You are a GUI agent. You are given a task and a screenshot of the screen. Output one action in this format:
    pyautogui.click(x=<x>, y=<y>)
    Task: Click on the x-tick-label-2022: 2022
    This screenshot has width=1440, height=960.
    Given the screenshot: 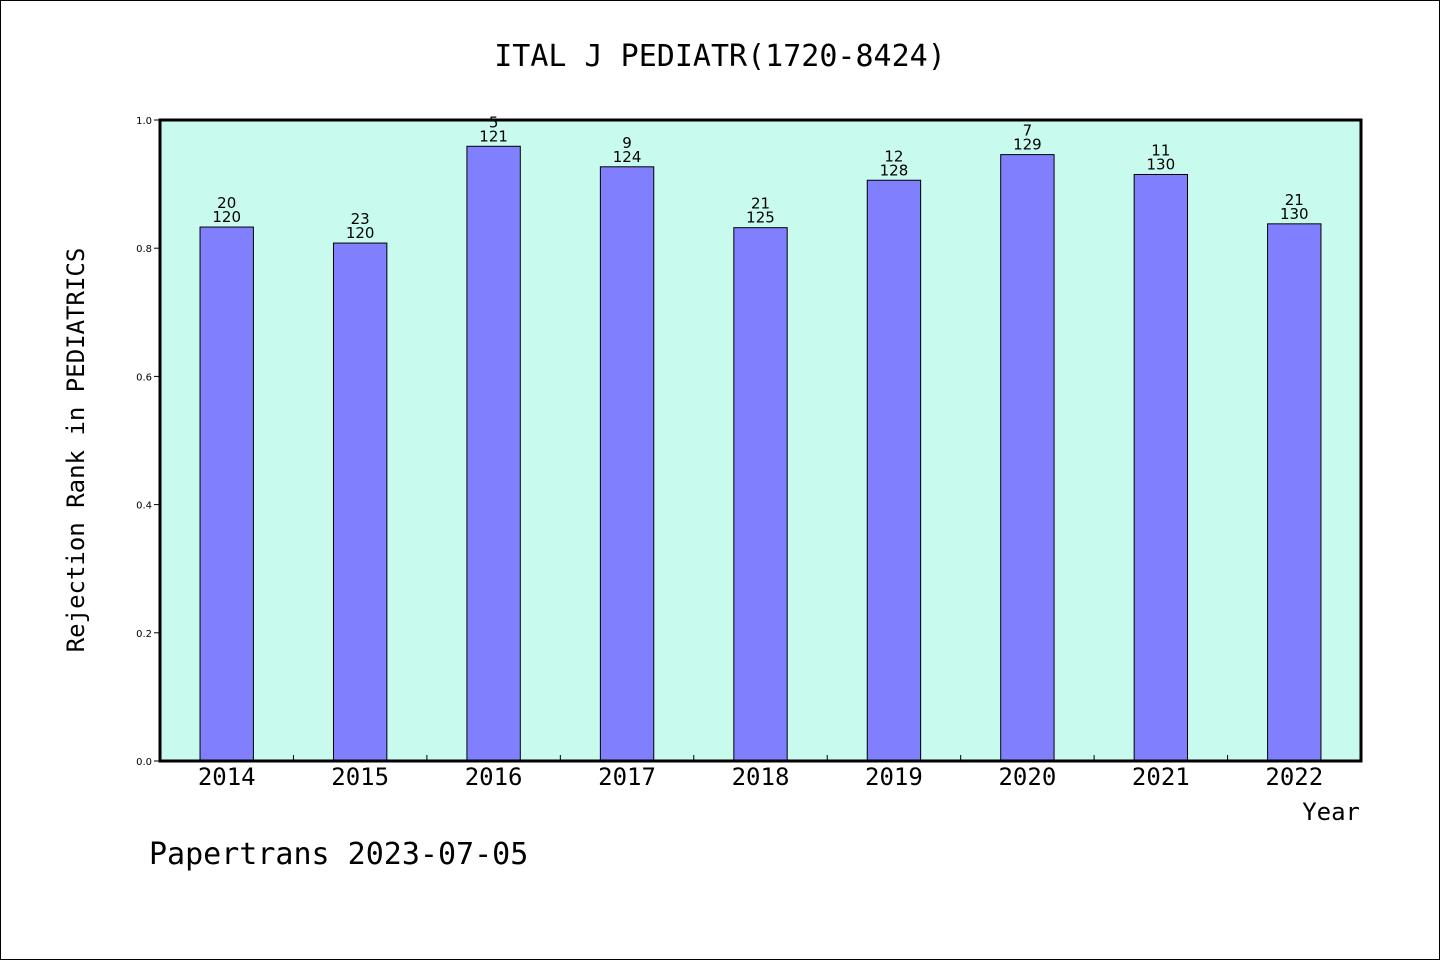 What is the action you would take?
    pyautogui.click(x=1294, y=777)
    